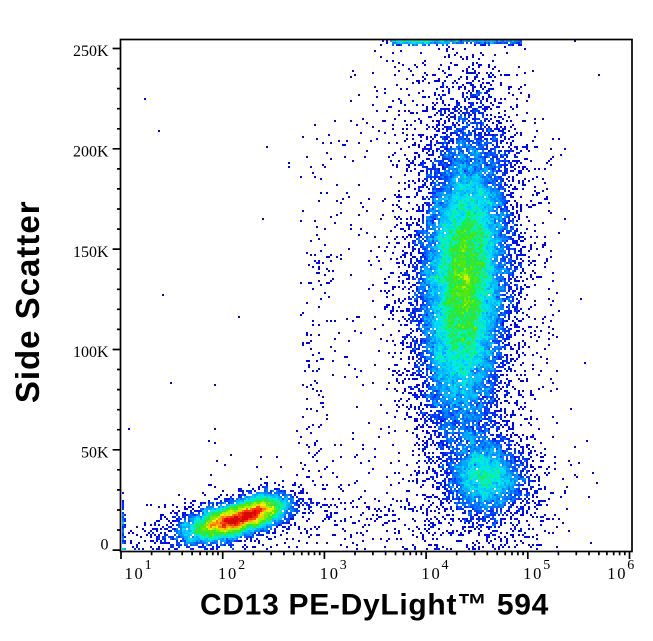  I want to click on svg-text: CD13 PE-DyLight™ 594, so click(374, 605).